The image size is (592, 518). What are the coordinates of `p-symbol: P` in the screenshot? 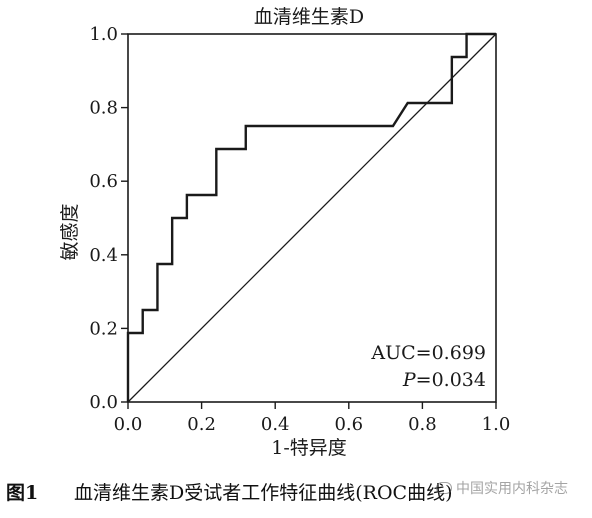 It's located at (409, 380).